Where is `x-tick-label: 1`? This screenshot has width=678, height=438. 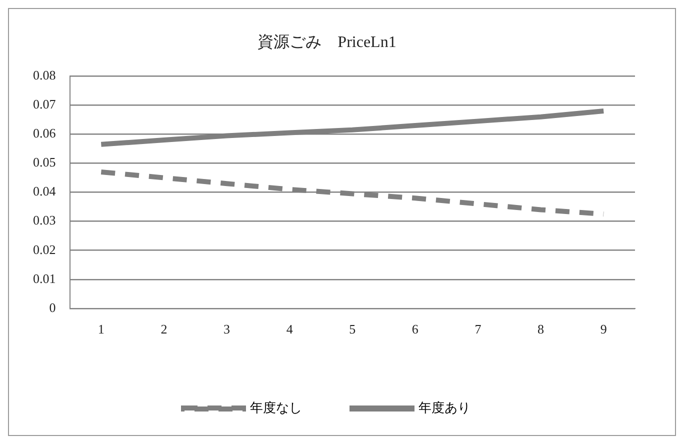 x-tick-label: 1 is located at coordinates (101, 329).